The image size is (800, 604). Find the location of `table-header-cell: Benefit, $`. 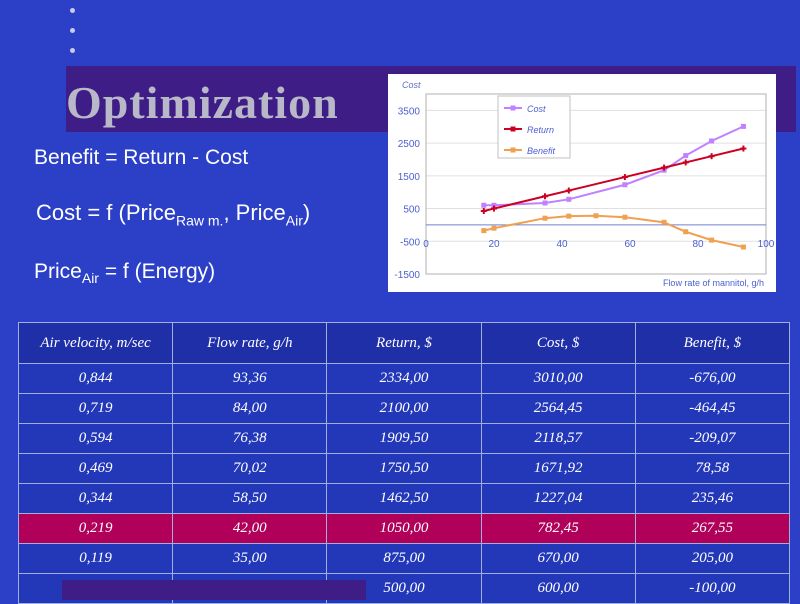

table-header-cell: Benefit, $ is located at coordinates (712, 343).